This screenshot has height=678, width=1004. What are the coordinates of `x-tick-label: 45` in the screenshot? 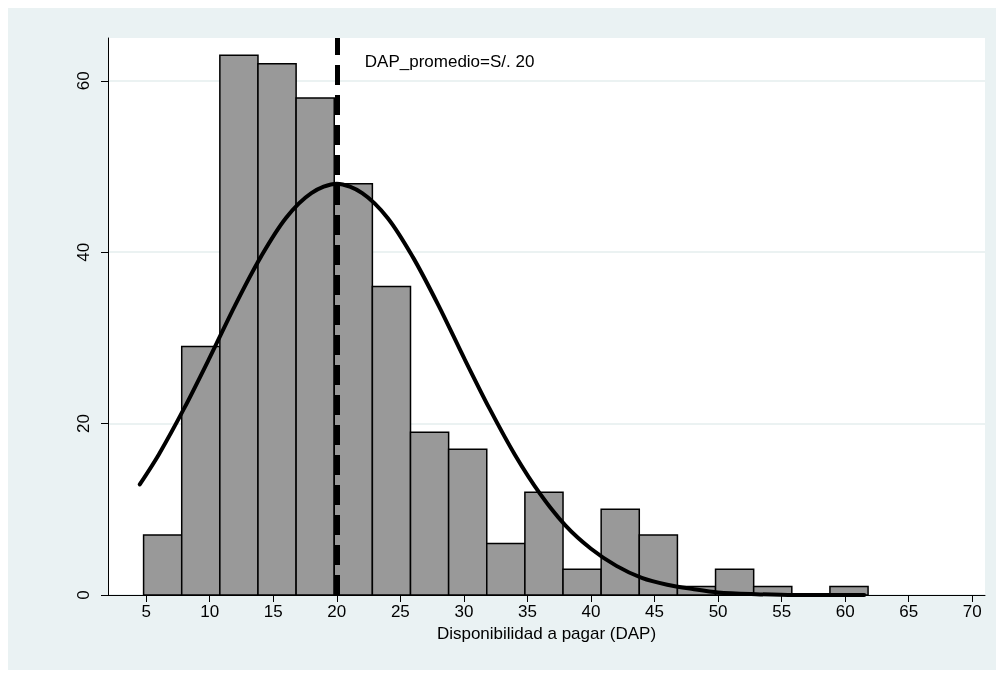 It's located at (654, 611).